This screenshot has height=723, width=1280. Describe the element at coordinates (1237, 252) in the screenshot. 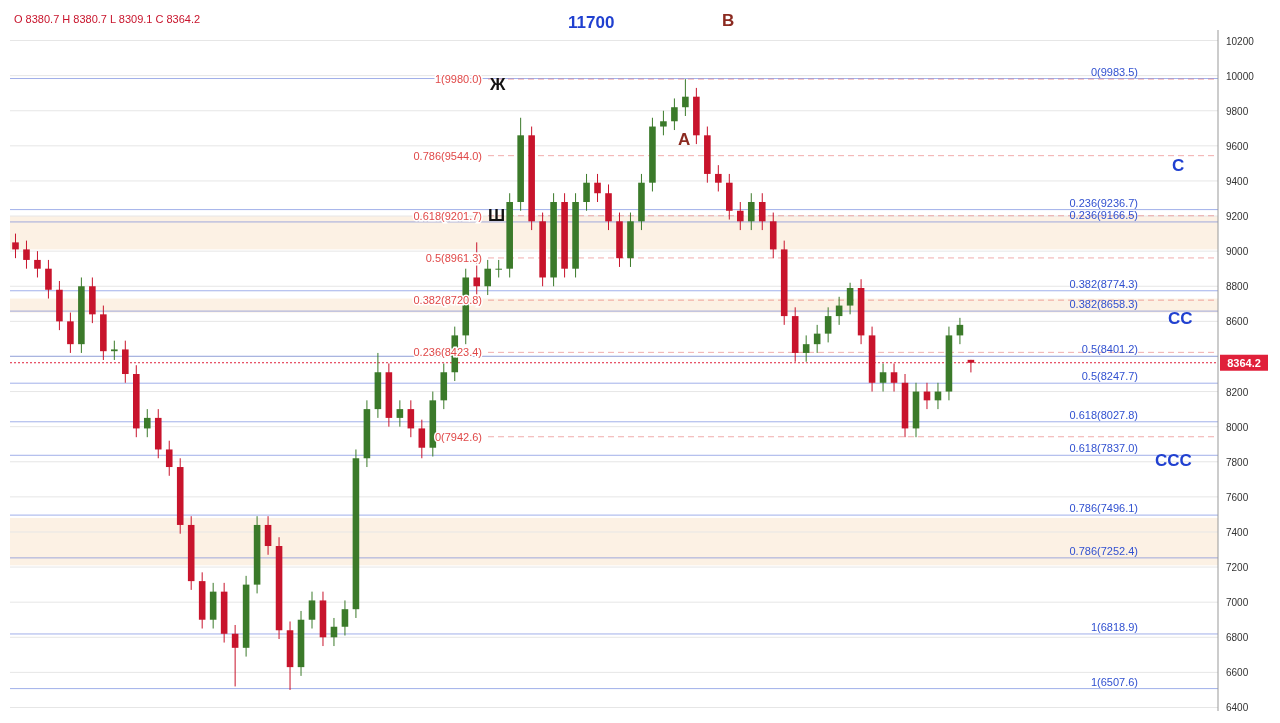

I see `y-tick-label: 9000` at that location.